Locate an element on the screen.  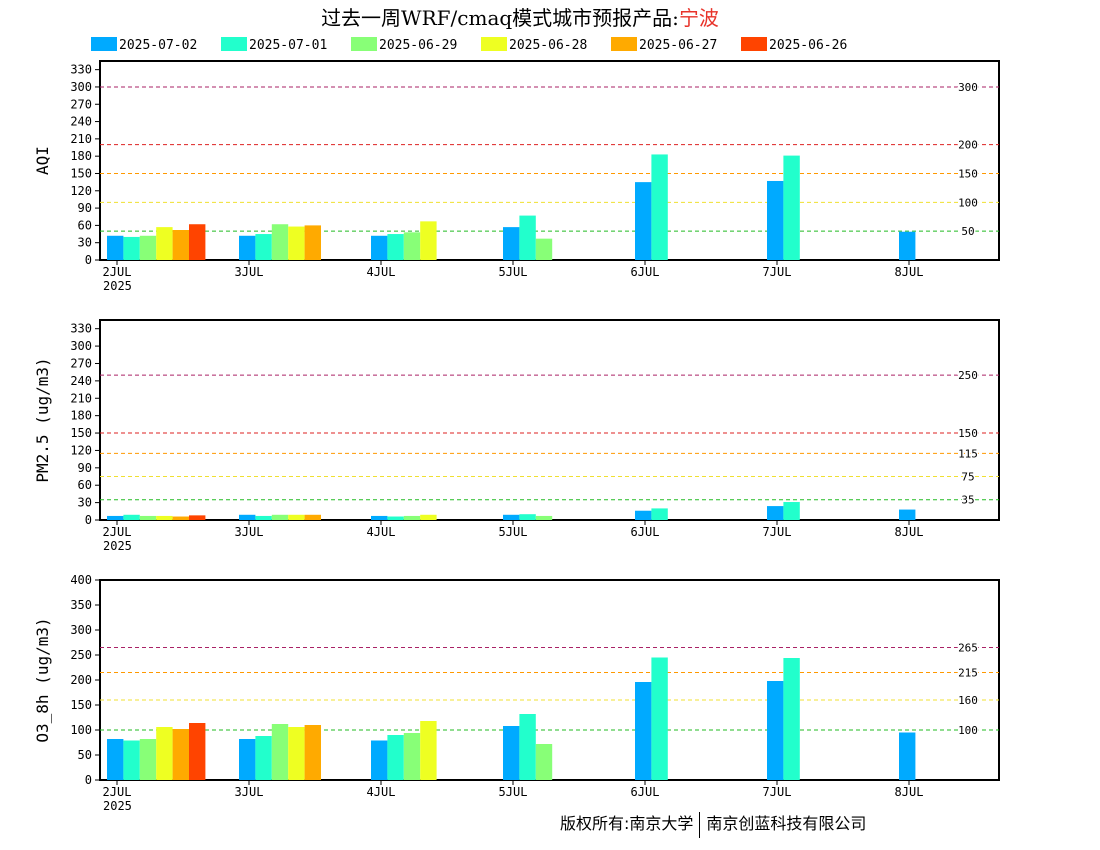
page-title: 过去一周WRF/cmaq模式城市预报产品:宁波 is located at coordinates (520, 16).